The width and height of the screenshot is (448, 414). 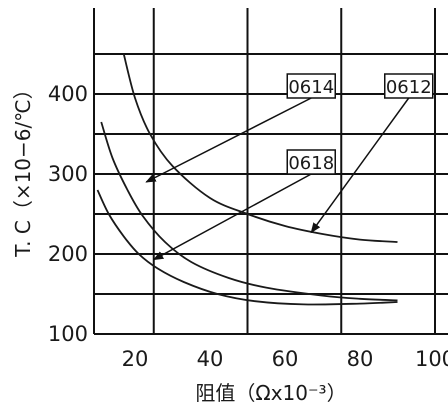 I want to click on x-tick-label: 100, so click(x=431, y=359).